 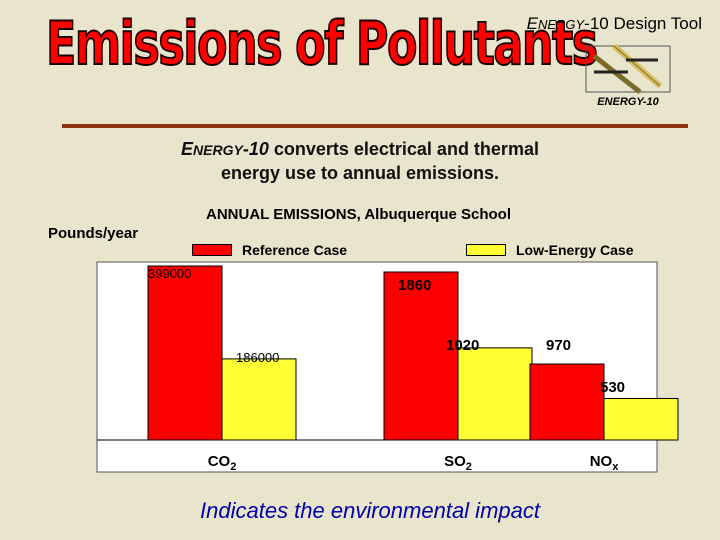 What do you see at coordinates (259, 399) in the screenshot?
I see `bar-co-low-energy` at bounding box center [259, 399].